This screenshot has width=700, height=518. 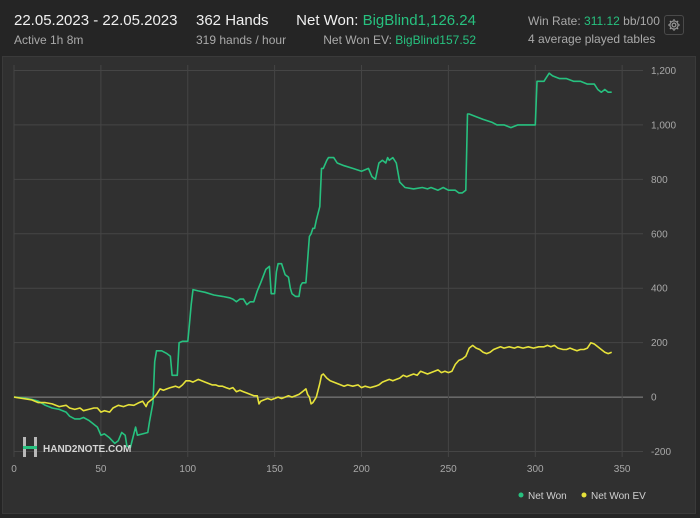 I want to click on date-block: 22.05.2023 - 22.05.2023 Active 1h 8m, so click(x=95, y=29).